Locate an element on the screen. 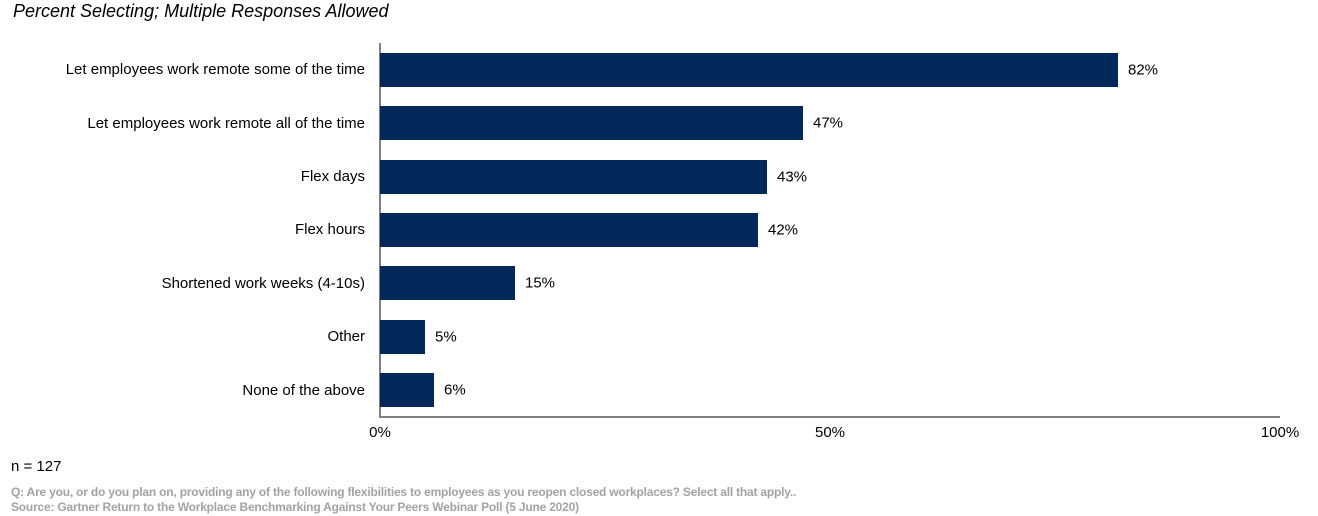 The image size is (1318, 516). bar-row: Flex hours 42% is located at coordinates (659, 229).